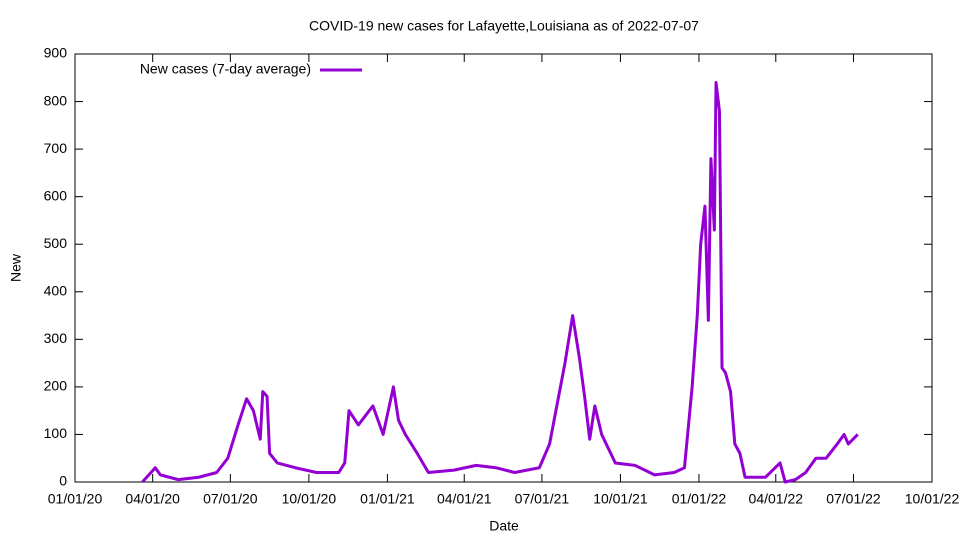  Describe the element at coordinates (56, 290) in the screenshot. I see `y-tick-label: 400` at that location.